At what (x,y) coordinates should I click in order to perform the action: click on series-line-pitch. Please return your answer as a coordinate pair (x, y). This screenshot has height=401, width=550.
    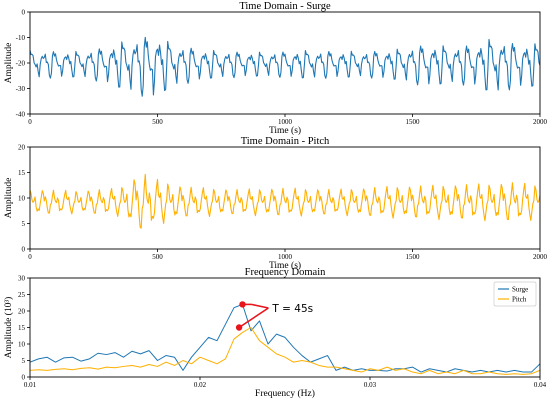
    Looking at the image, I should click on (285, 351).